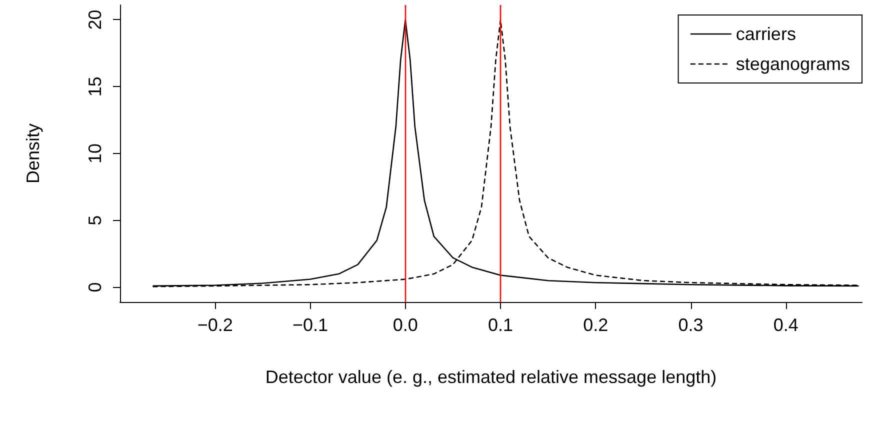 Image resolution: width=879 pixels, height=429 pixels. I want to click on y-tick-label: 5, so click(95, 220).